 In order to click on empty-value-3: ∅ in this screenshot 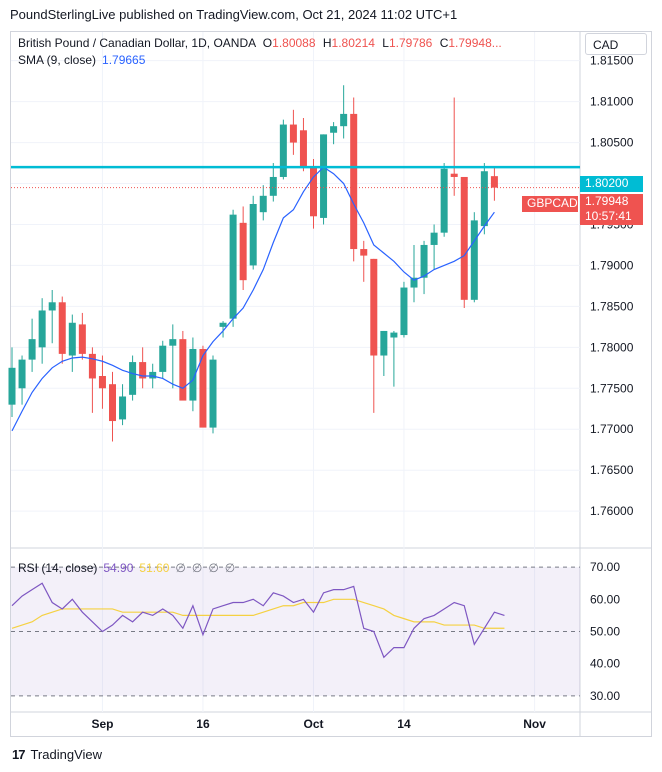, I will do `click(213, 568)`.